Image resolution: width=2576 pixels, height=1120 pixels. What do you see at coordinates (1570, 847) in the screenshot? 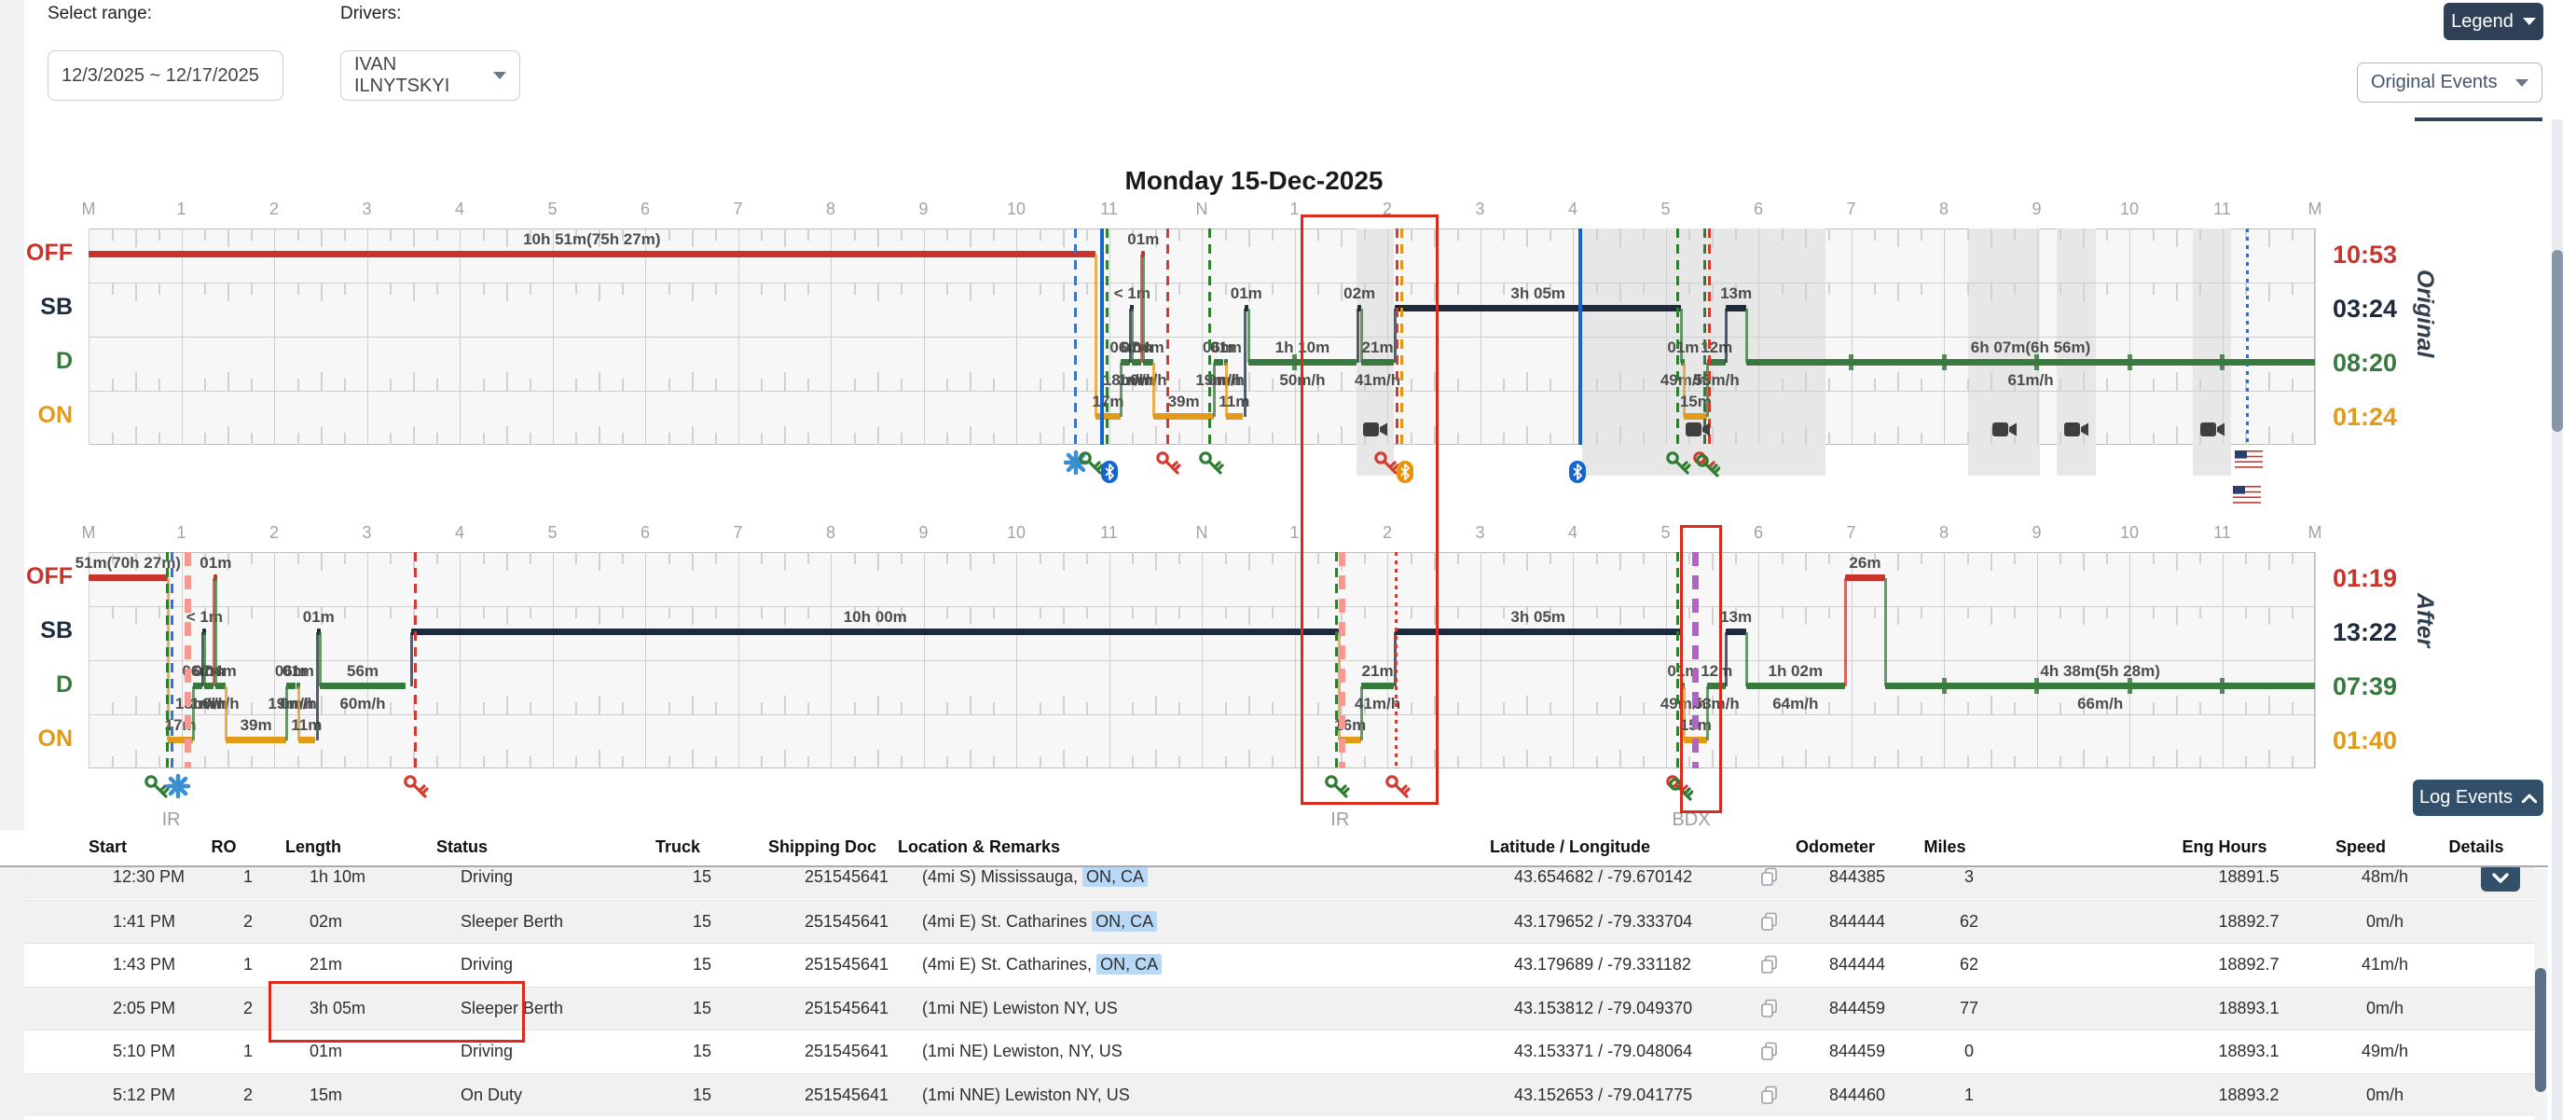
I see `column-header-lat: Latitude / Longitude` at bounding box center [1570, 847].